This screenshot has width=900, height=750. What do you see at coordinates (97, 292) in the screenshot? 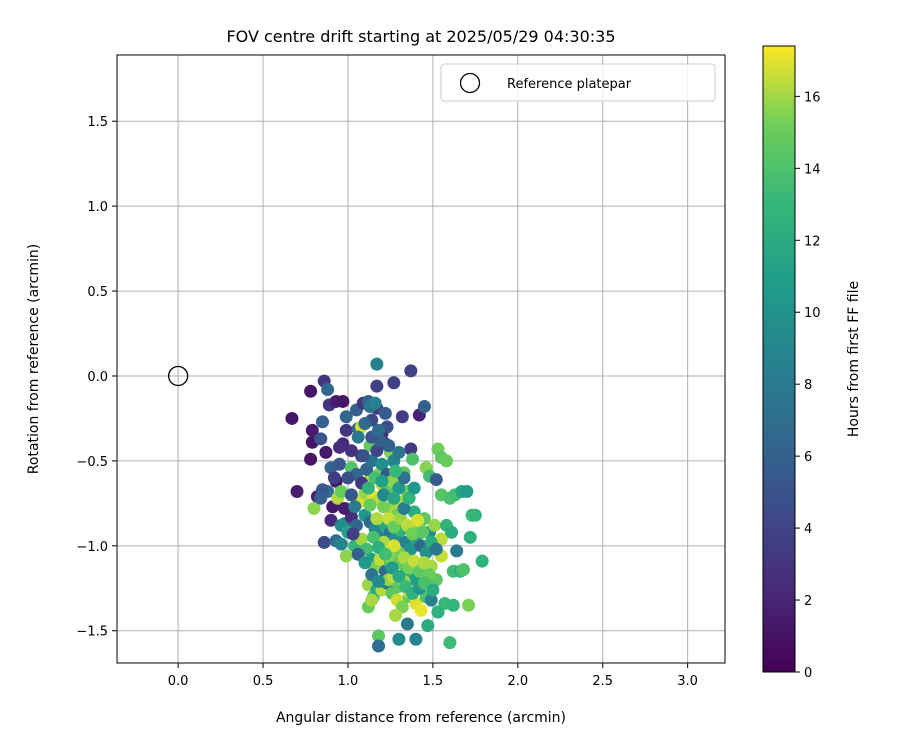
I see `y-tick-label: 0.5` at bounding box center [97, 292].